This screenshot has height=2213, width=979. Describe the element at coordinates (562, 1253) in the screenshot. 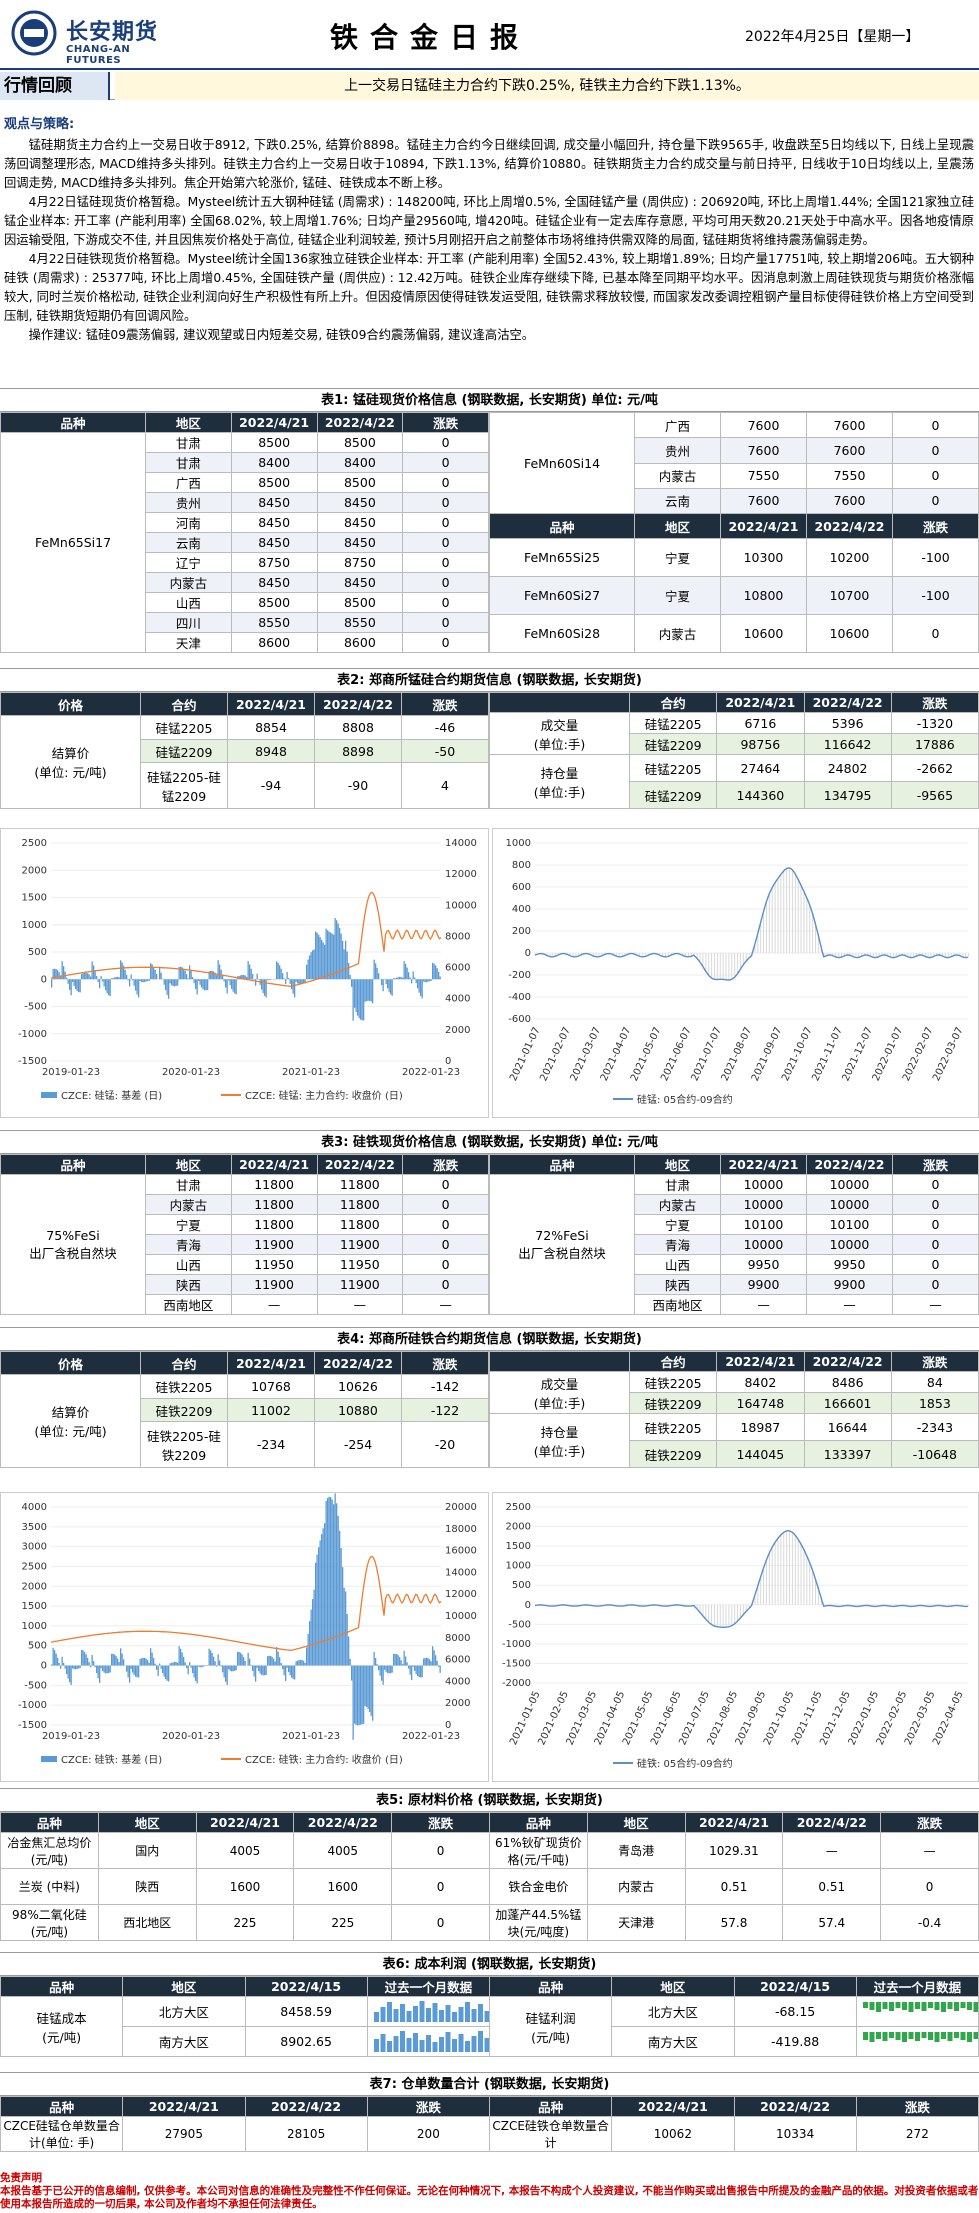

I see `variety-sub: 出厂含税自然块` at that location.